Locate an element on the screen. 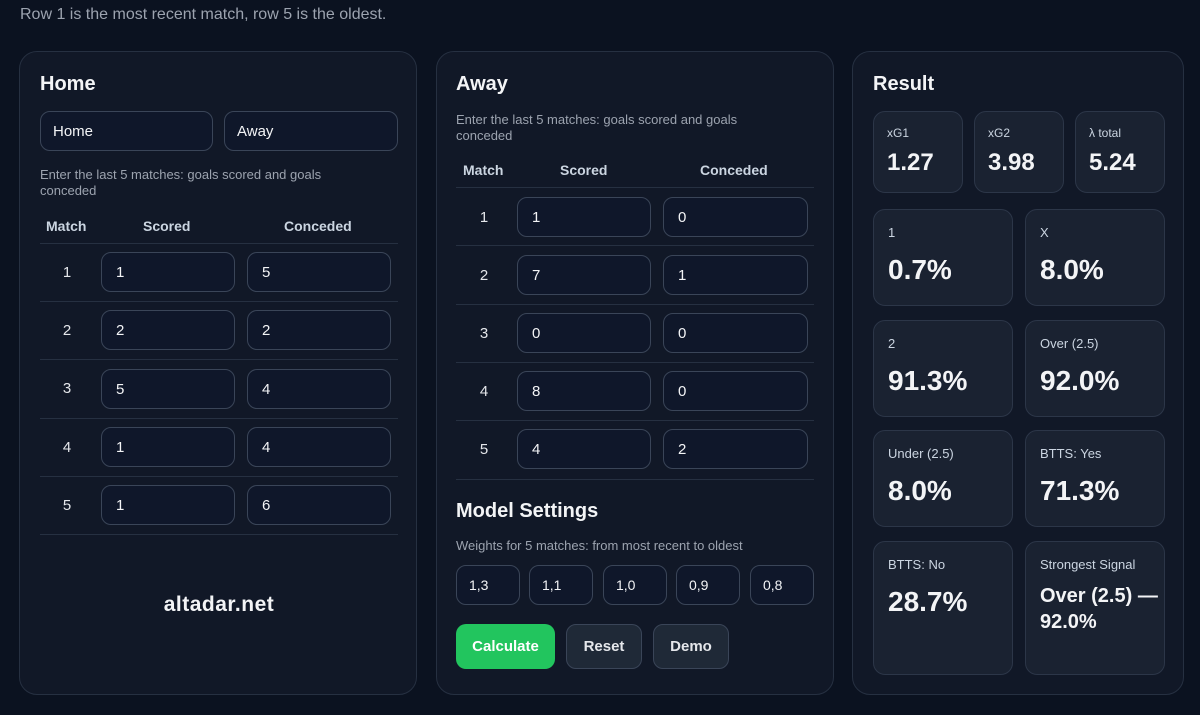 Image resolution: width=1200 pixels, height=715 pixels. strongest-signal-tile: Strongest Signal Over (2.5) — 92.0% is located at coordinates (1095, 608).